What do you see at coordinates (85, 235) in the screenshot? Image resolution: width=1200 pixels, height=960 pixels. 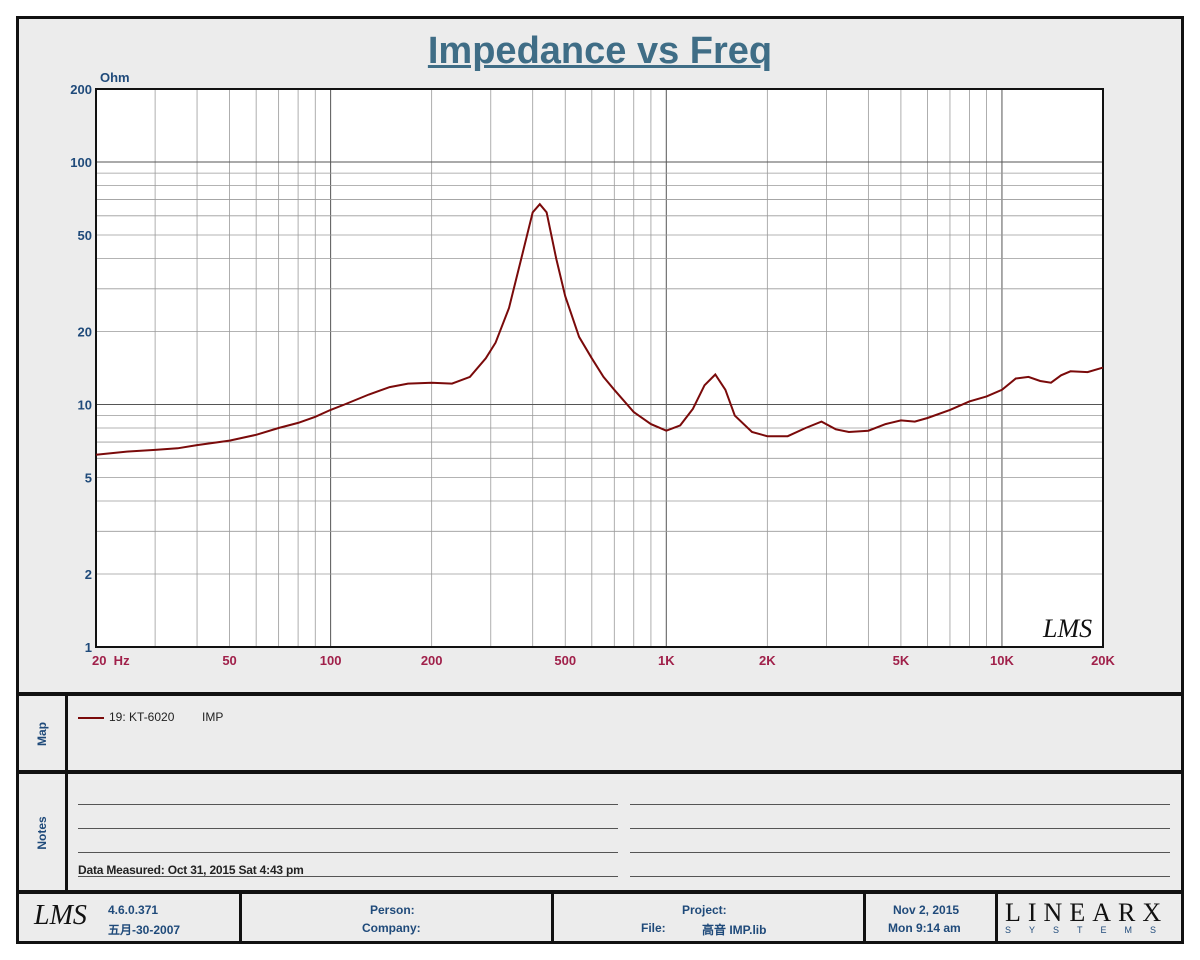 I see `y-tick-label: 50` at bounding box center [85, 235].